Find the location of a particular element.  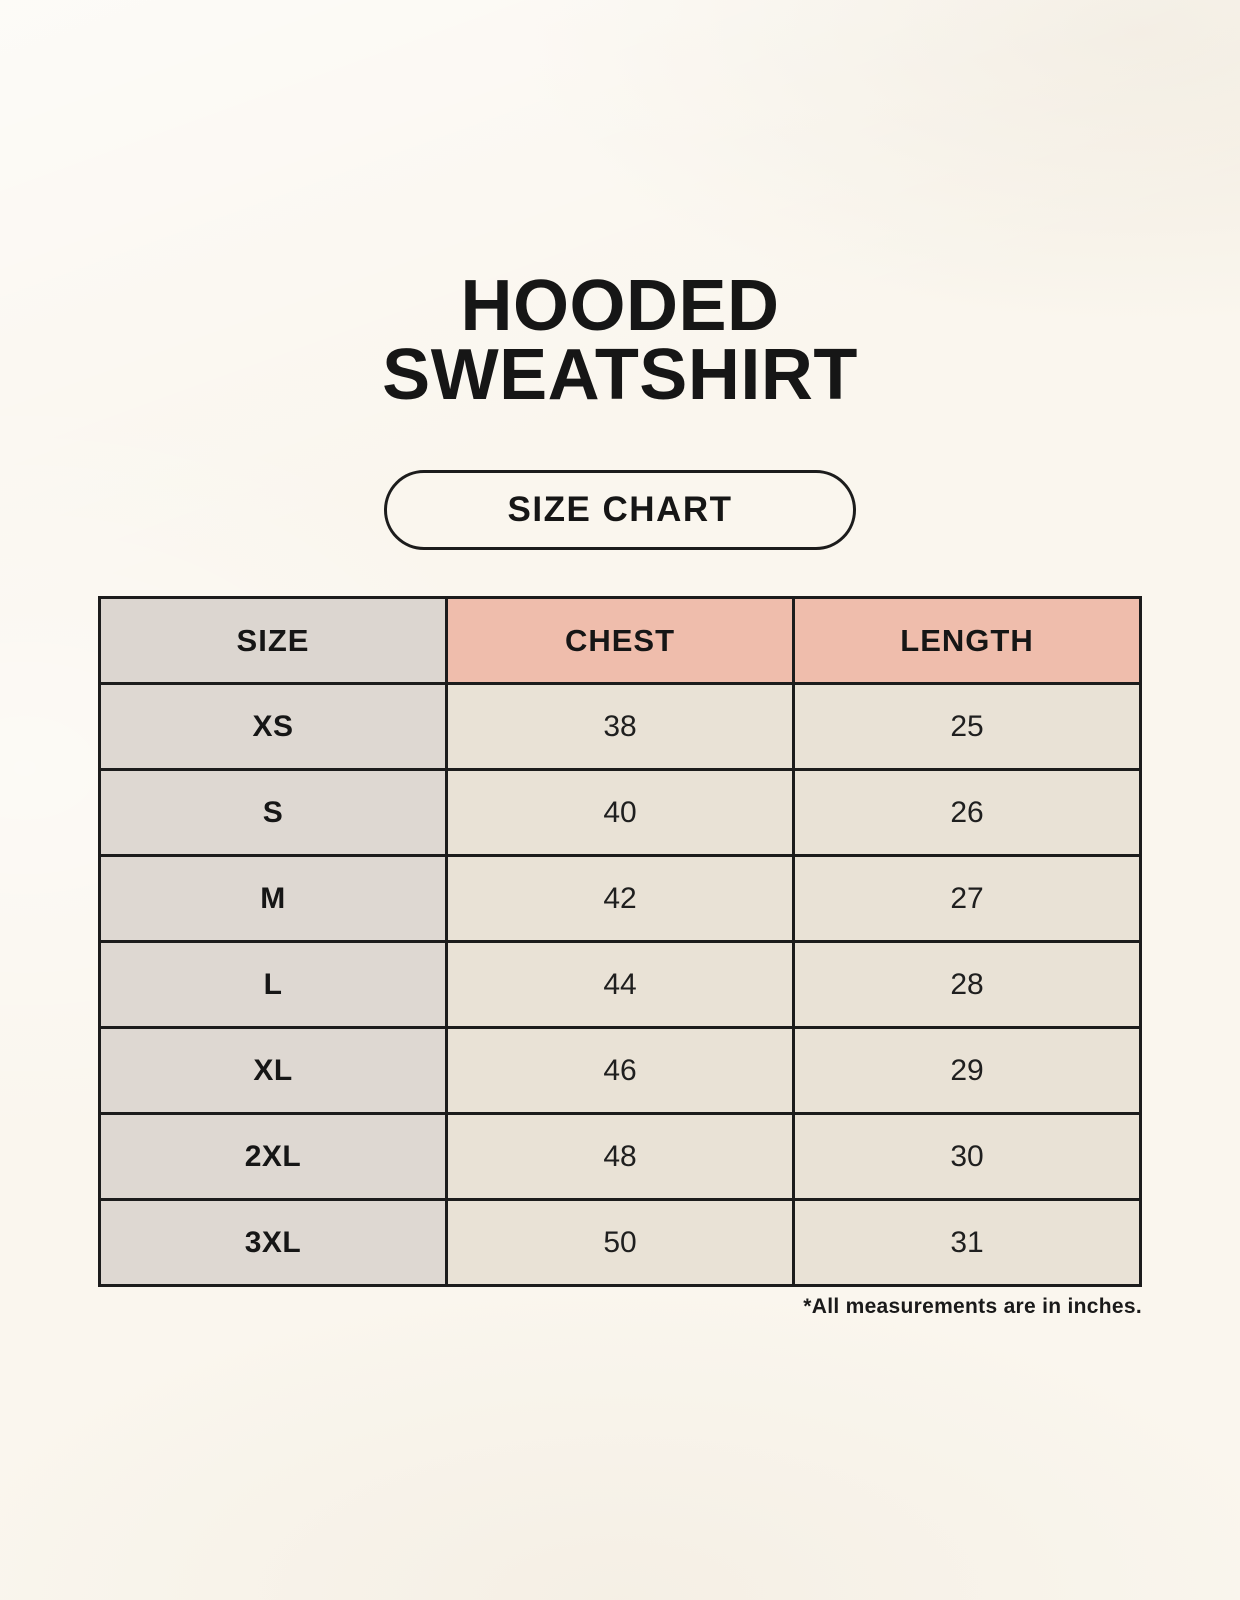

table-header-row: SIZE CHEST LENGTH is located at coordinates (620, 641).